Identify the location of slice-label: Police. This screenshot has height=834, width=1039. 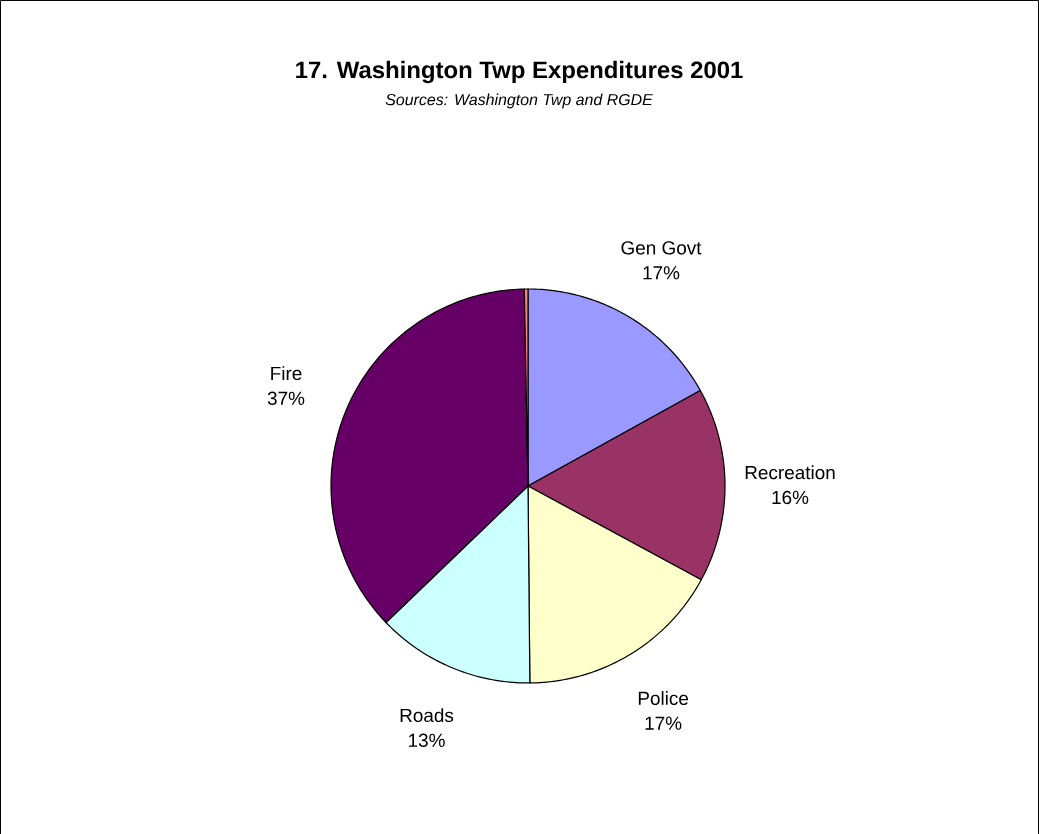
(663, 697).